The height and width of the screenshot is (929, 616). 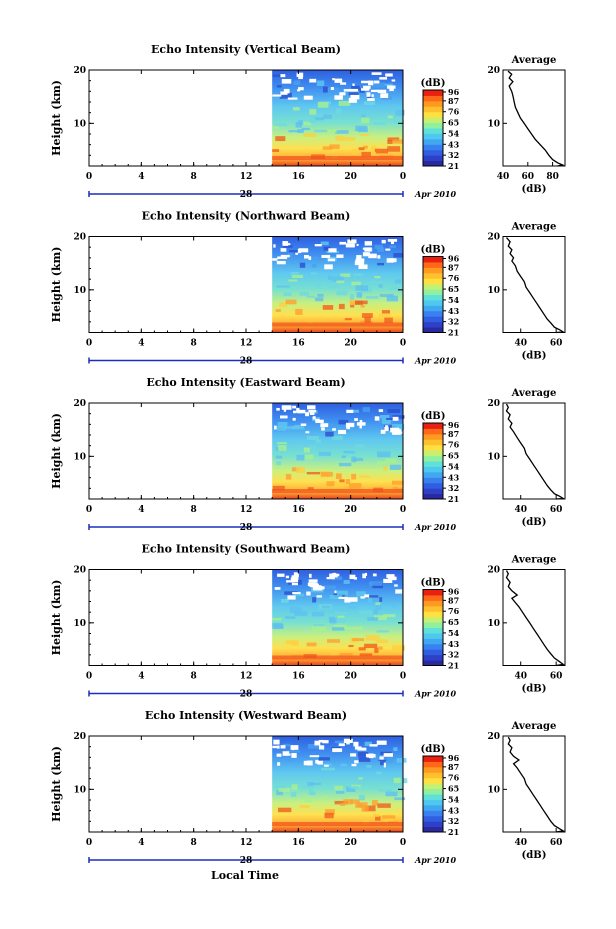 I want to click on average-x-label: (dB), so click(x=534, y=356).